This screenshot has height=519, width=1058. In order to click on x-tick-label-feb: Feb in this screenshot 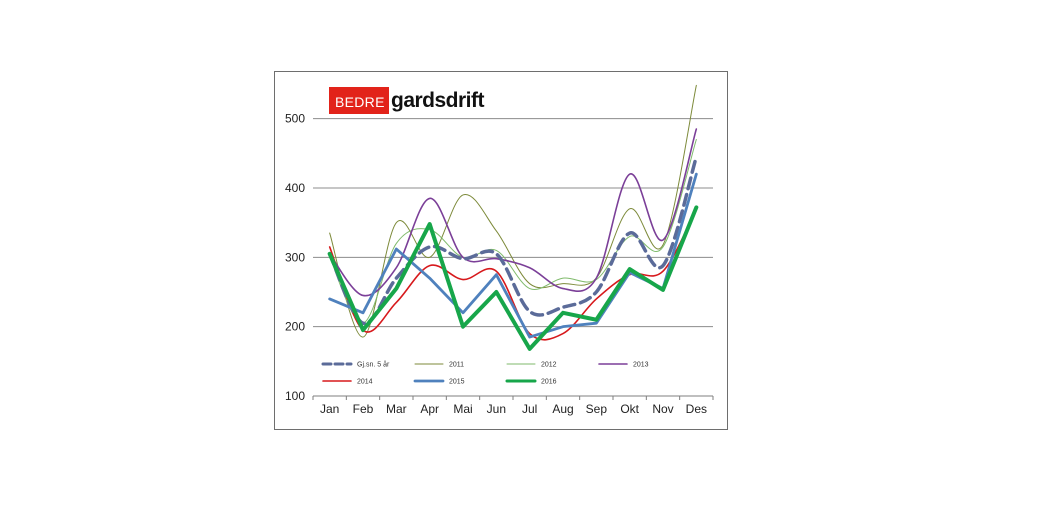, I will do `click(363, 409)`.